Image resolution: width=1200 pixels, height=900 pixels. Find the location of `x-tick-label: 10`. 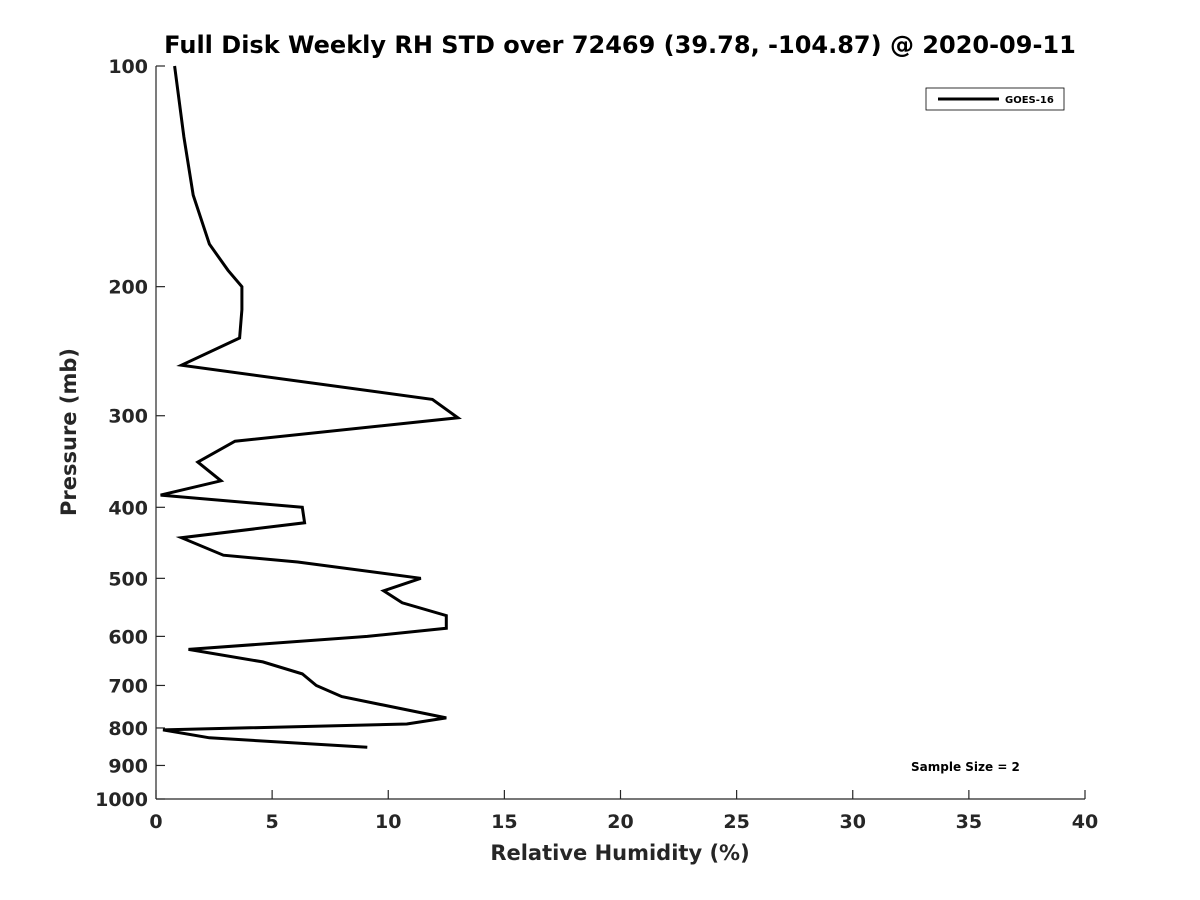

x-tick-label: 10 is located at coordinates (388, 822).